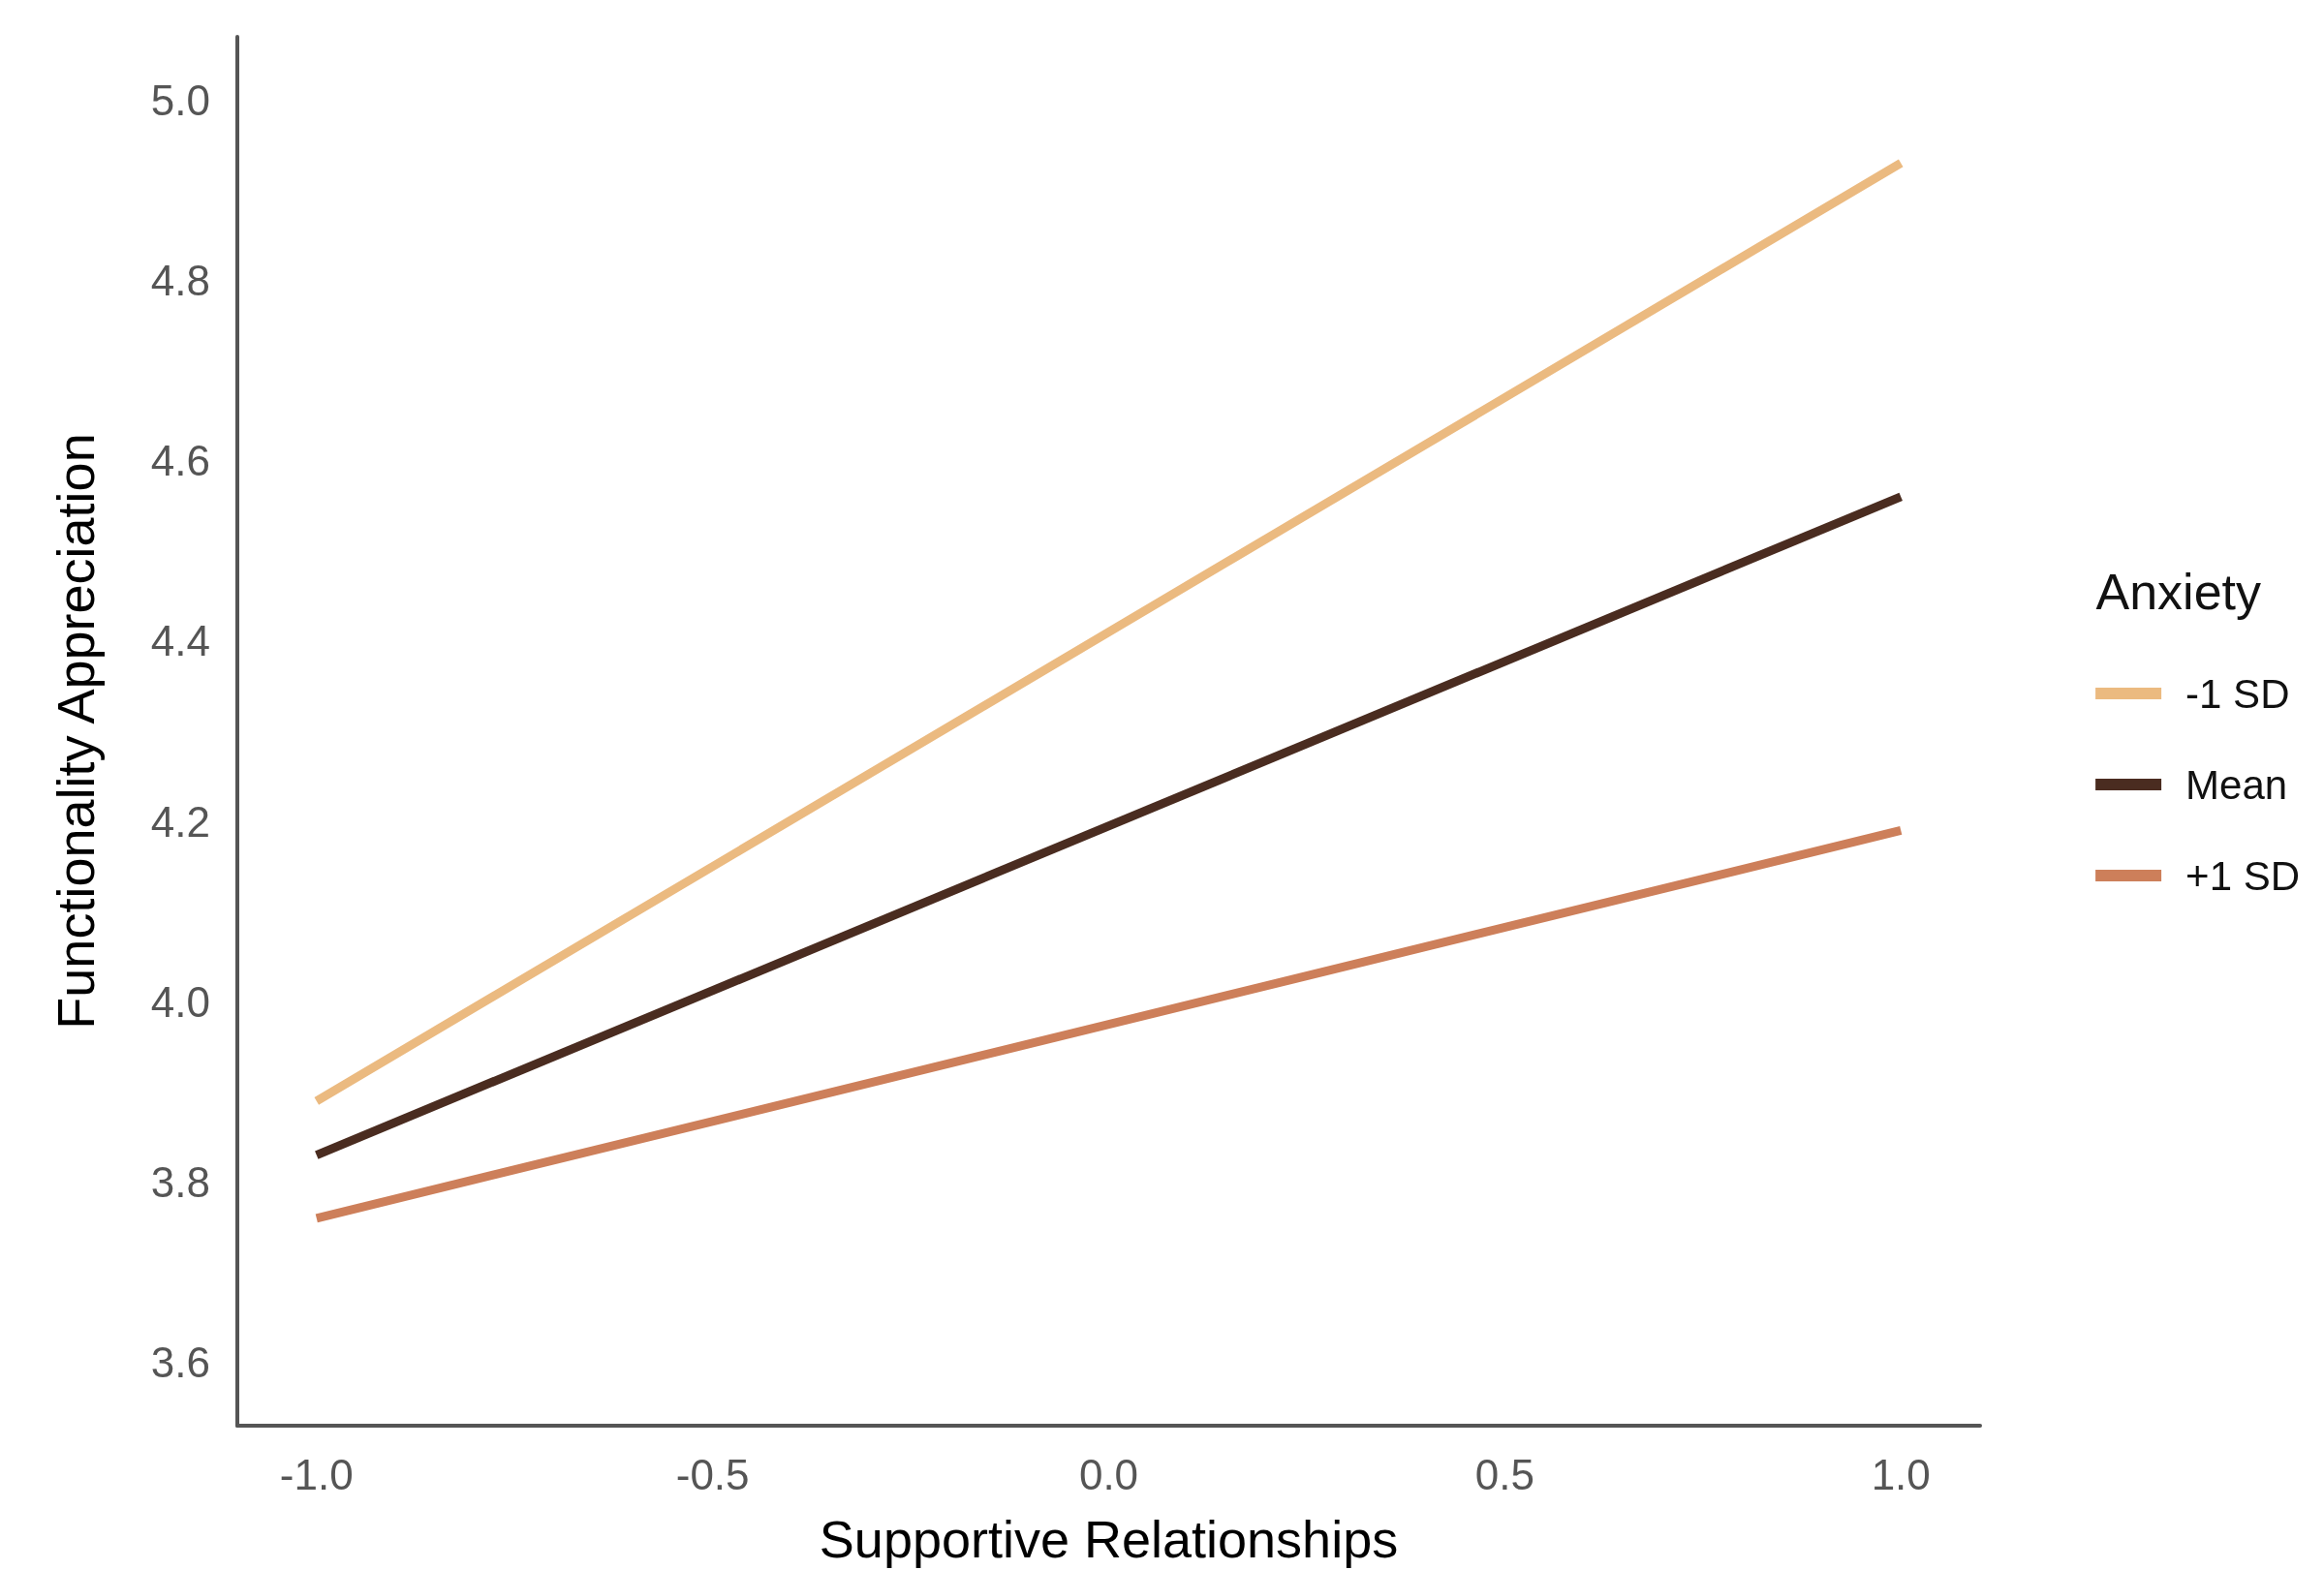  Describe the element at coordinates (2178, 592) in the screenshot. I see `legend-title: Anxiety` at that location.